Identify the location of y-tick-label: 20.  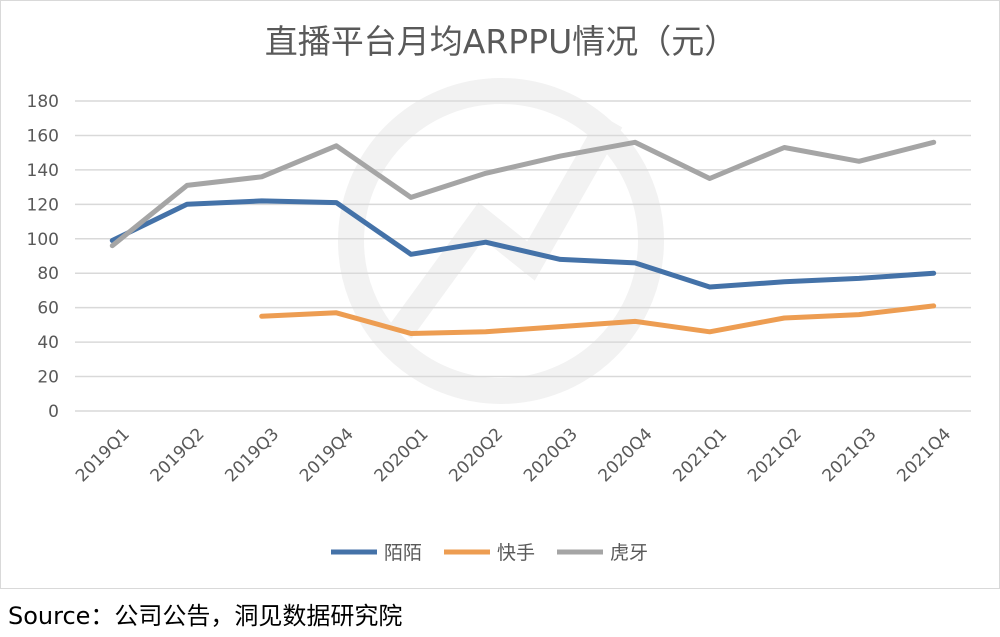
(48, 378).